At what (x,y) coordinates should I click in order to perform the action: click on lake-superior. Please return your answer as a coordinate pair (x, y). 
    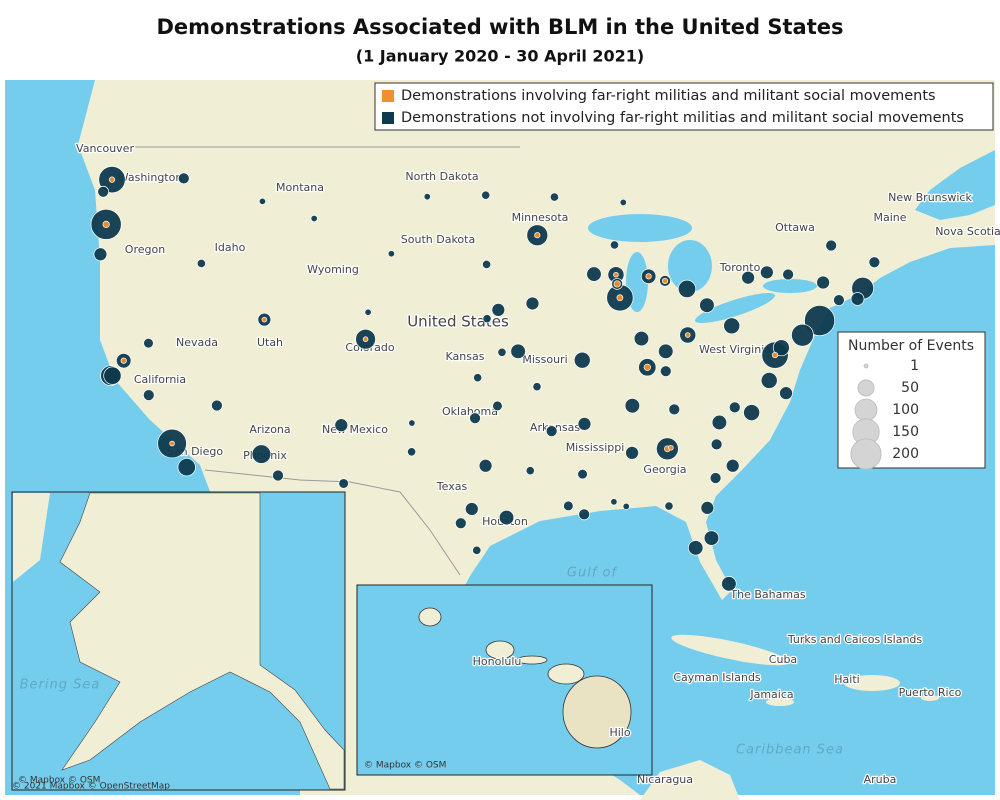
    Looking at the image, I should click on (640, 228).